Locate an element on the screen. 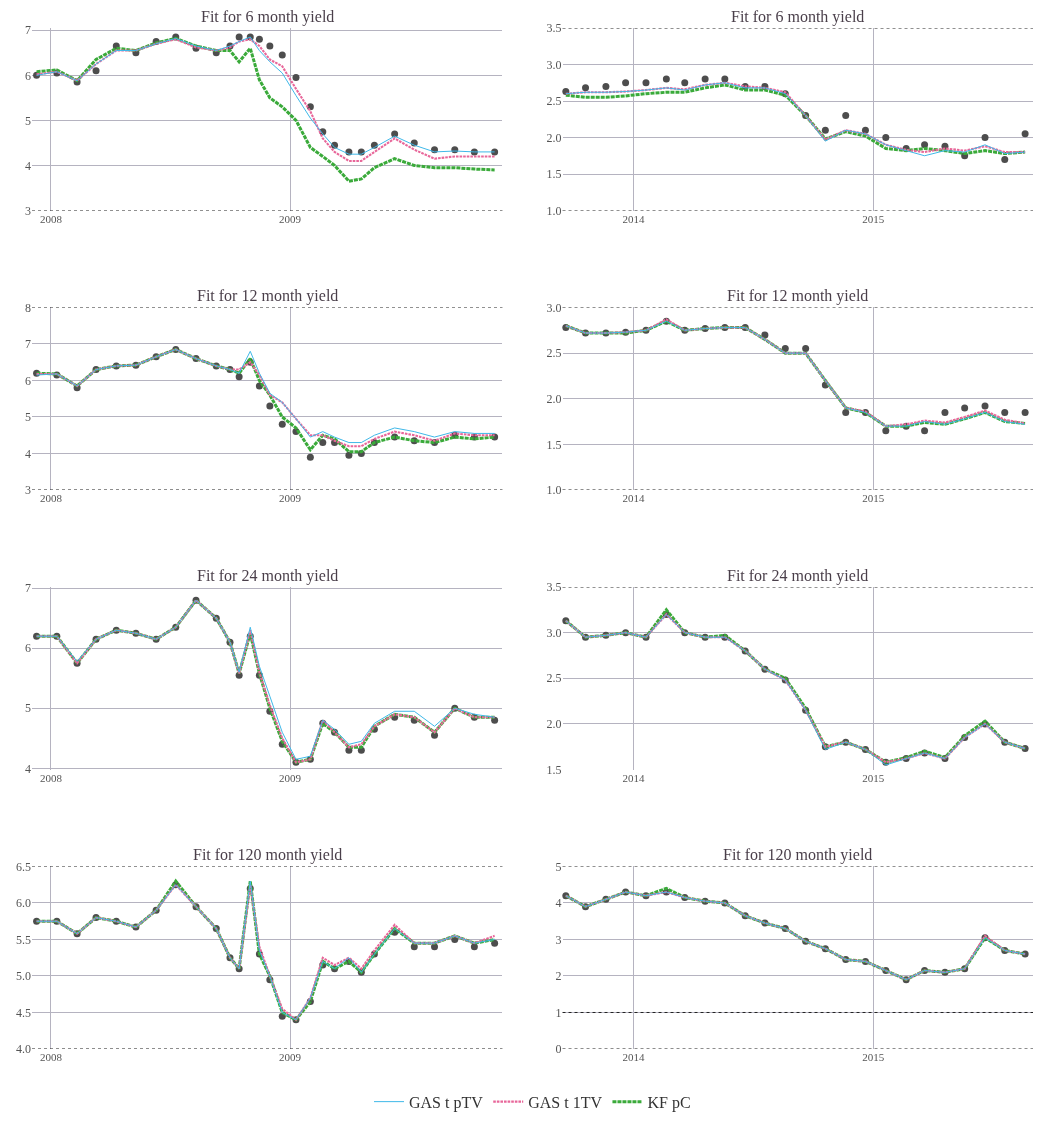 This screenshot has width=1037, height=1124. legend-label: KF pC is located at coordinates (669, 1102).